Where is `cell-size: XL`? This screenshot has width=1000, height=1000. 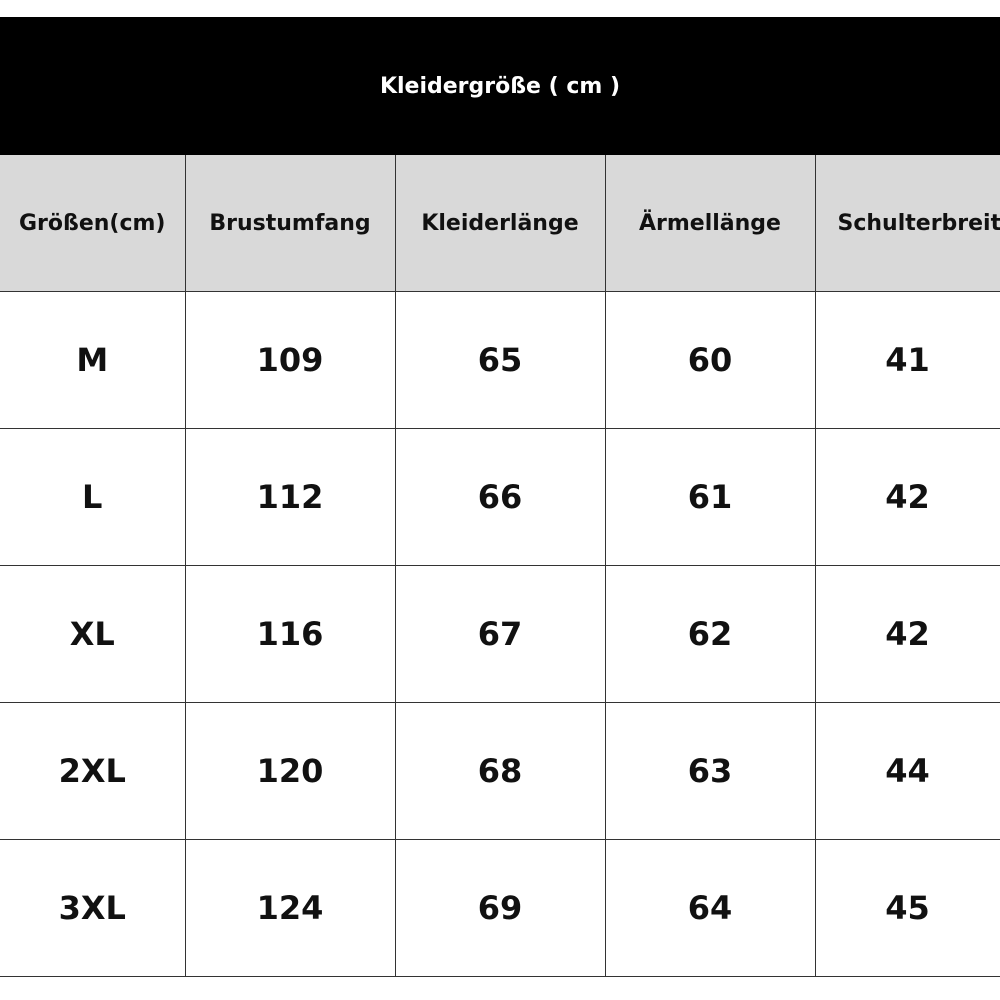
cell-size: XL is located at coordinates (93, 634).